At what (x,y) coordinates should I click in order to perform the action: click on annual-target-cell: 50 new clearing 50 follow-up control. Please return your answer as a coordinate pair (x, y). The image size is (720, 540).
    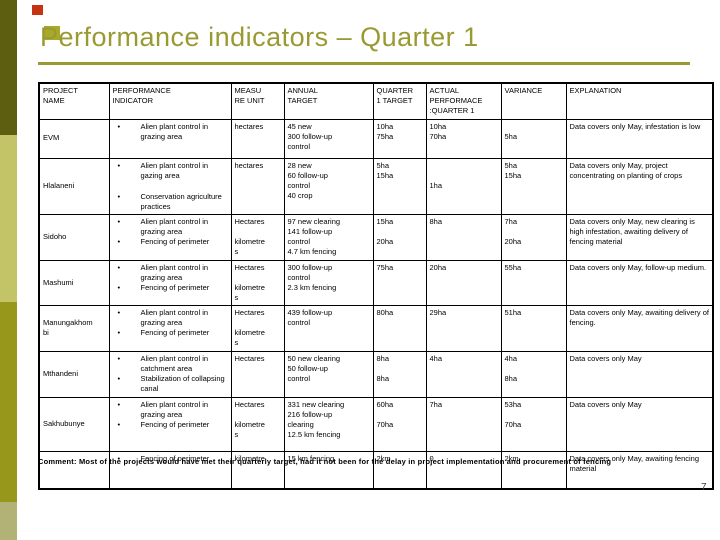
    Looking at the image, I should click on (328, 374).